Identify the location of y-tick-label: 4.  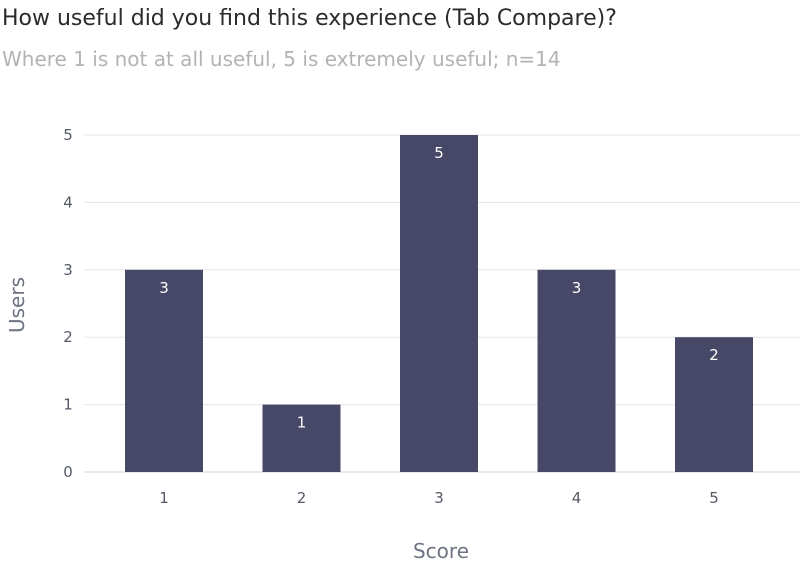
(68, 202).